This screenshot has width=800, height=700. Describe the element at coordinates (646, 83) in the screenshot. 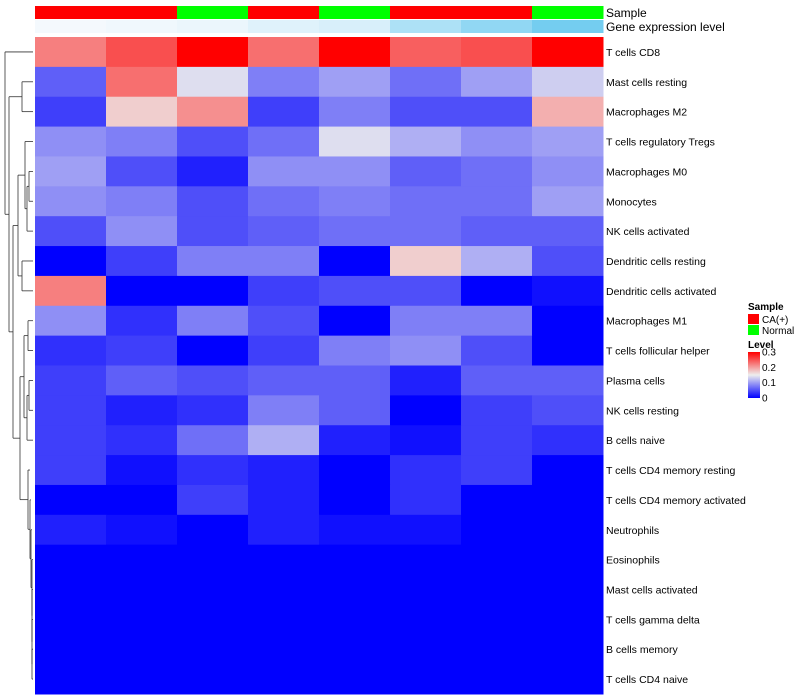

I see `row-label: Mast cells resting` at that location.